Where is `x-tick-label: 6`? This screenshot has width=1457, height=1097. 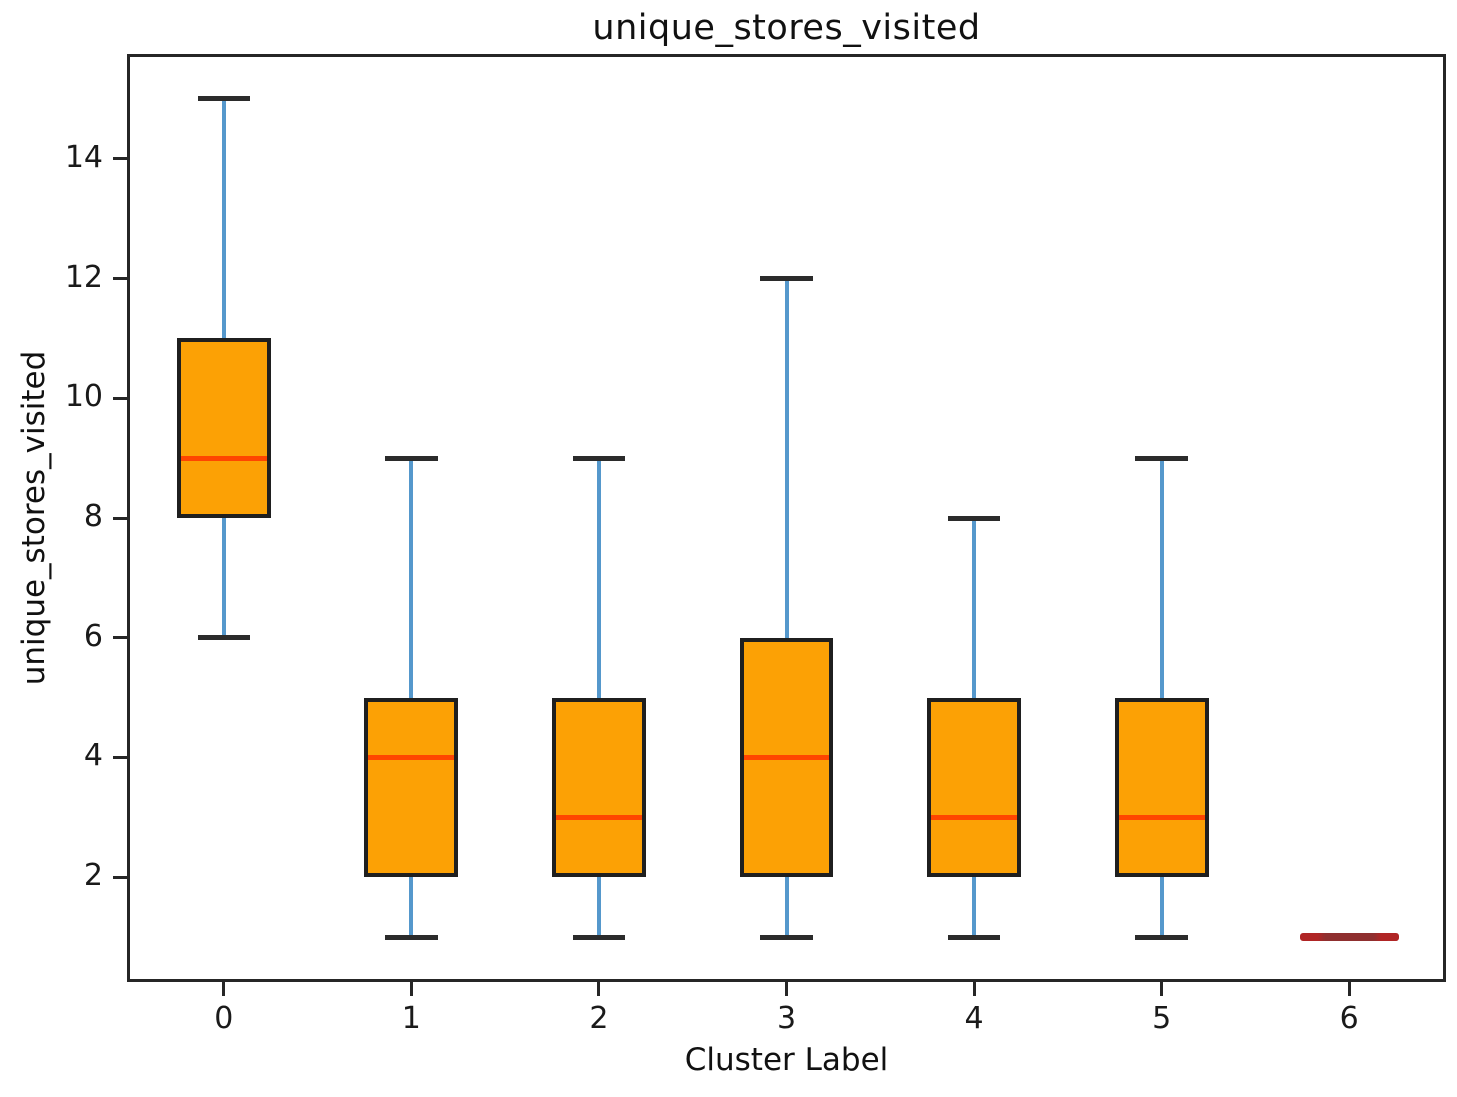 x-tick-label: 6 is located at coordinates (1349, 1018).